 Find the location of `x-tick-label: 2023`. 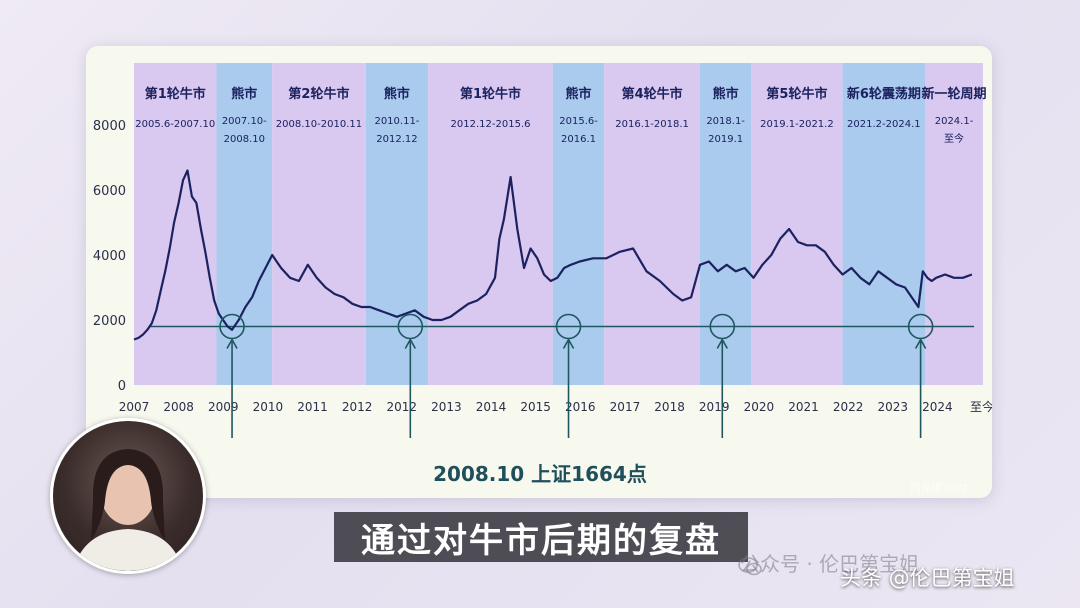

x-tick-label: 2023 is located at coordinates (892, 407).